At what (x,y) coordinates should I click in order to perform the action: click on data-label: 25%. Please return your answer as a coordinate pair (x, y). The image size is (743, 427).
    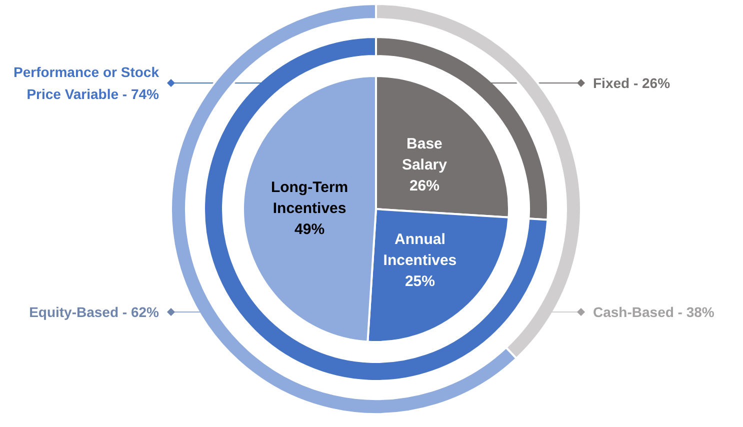
    Looking at the image, I should click on (419, 281).